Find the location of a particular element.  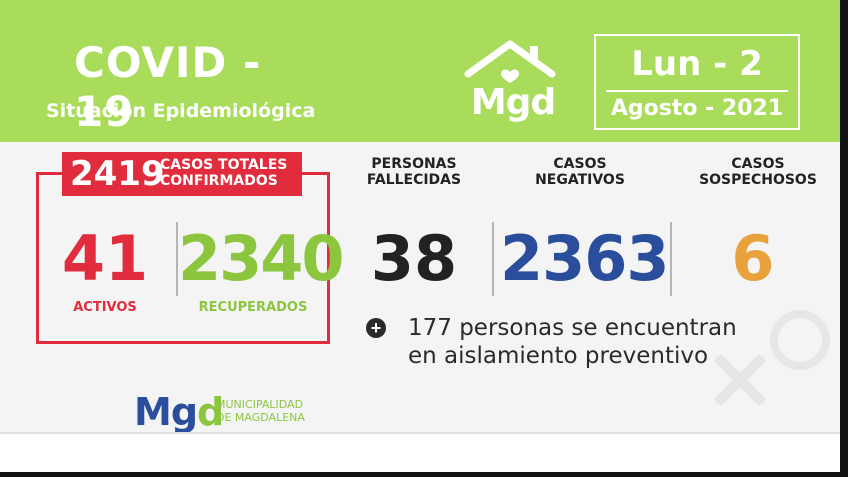

negative-label-line1: CASOS is located at coordinates (580, 164).